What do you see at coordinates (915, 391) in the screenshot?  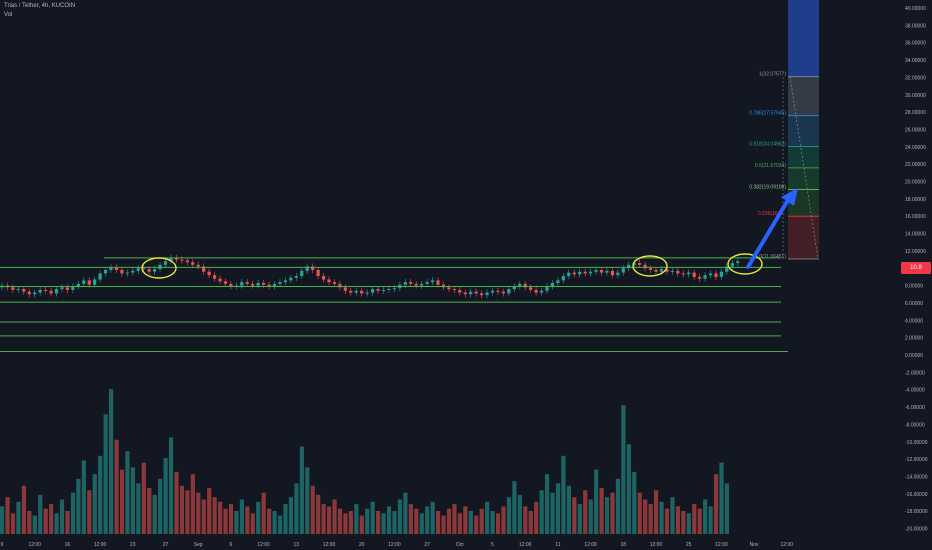 I see `y-axis-tick-label: -4.00000` at bounding box center [915, 391].